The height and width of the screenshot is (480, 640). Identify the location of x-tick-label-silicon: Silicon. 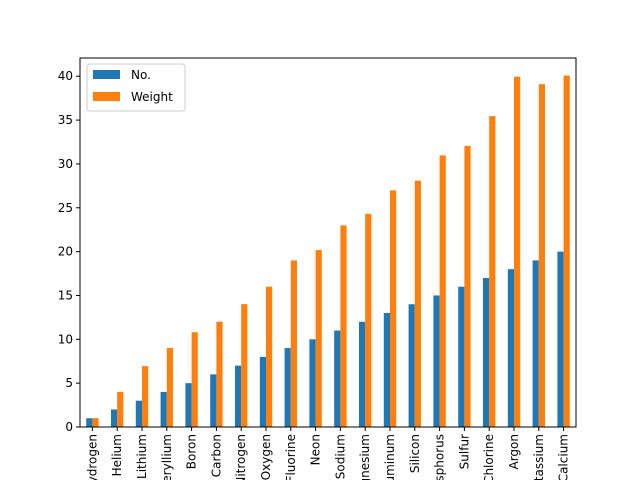
(415, 453).